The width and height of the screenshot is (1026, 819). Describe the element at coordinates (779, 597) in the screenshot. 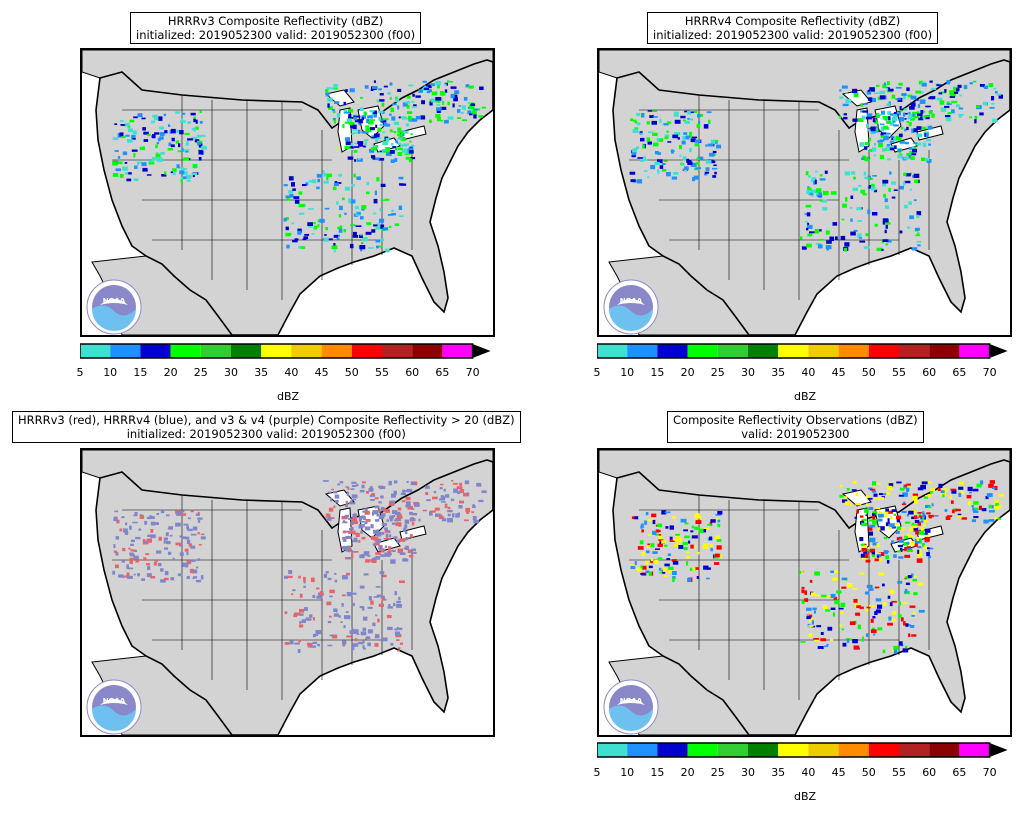

I see `state-borders` at that location.